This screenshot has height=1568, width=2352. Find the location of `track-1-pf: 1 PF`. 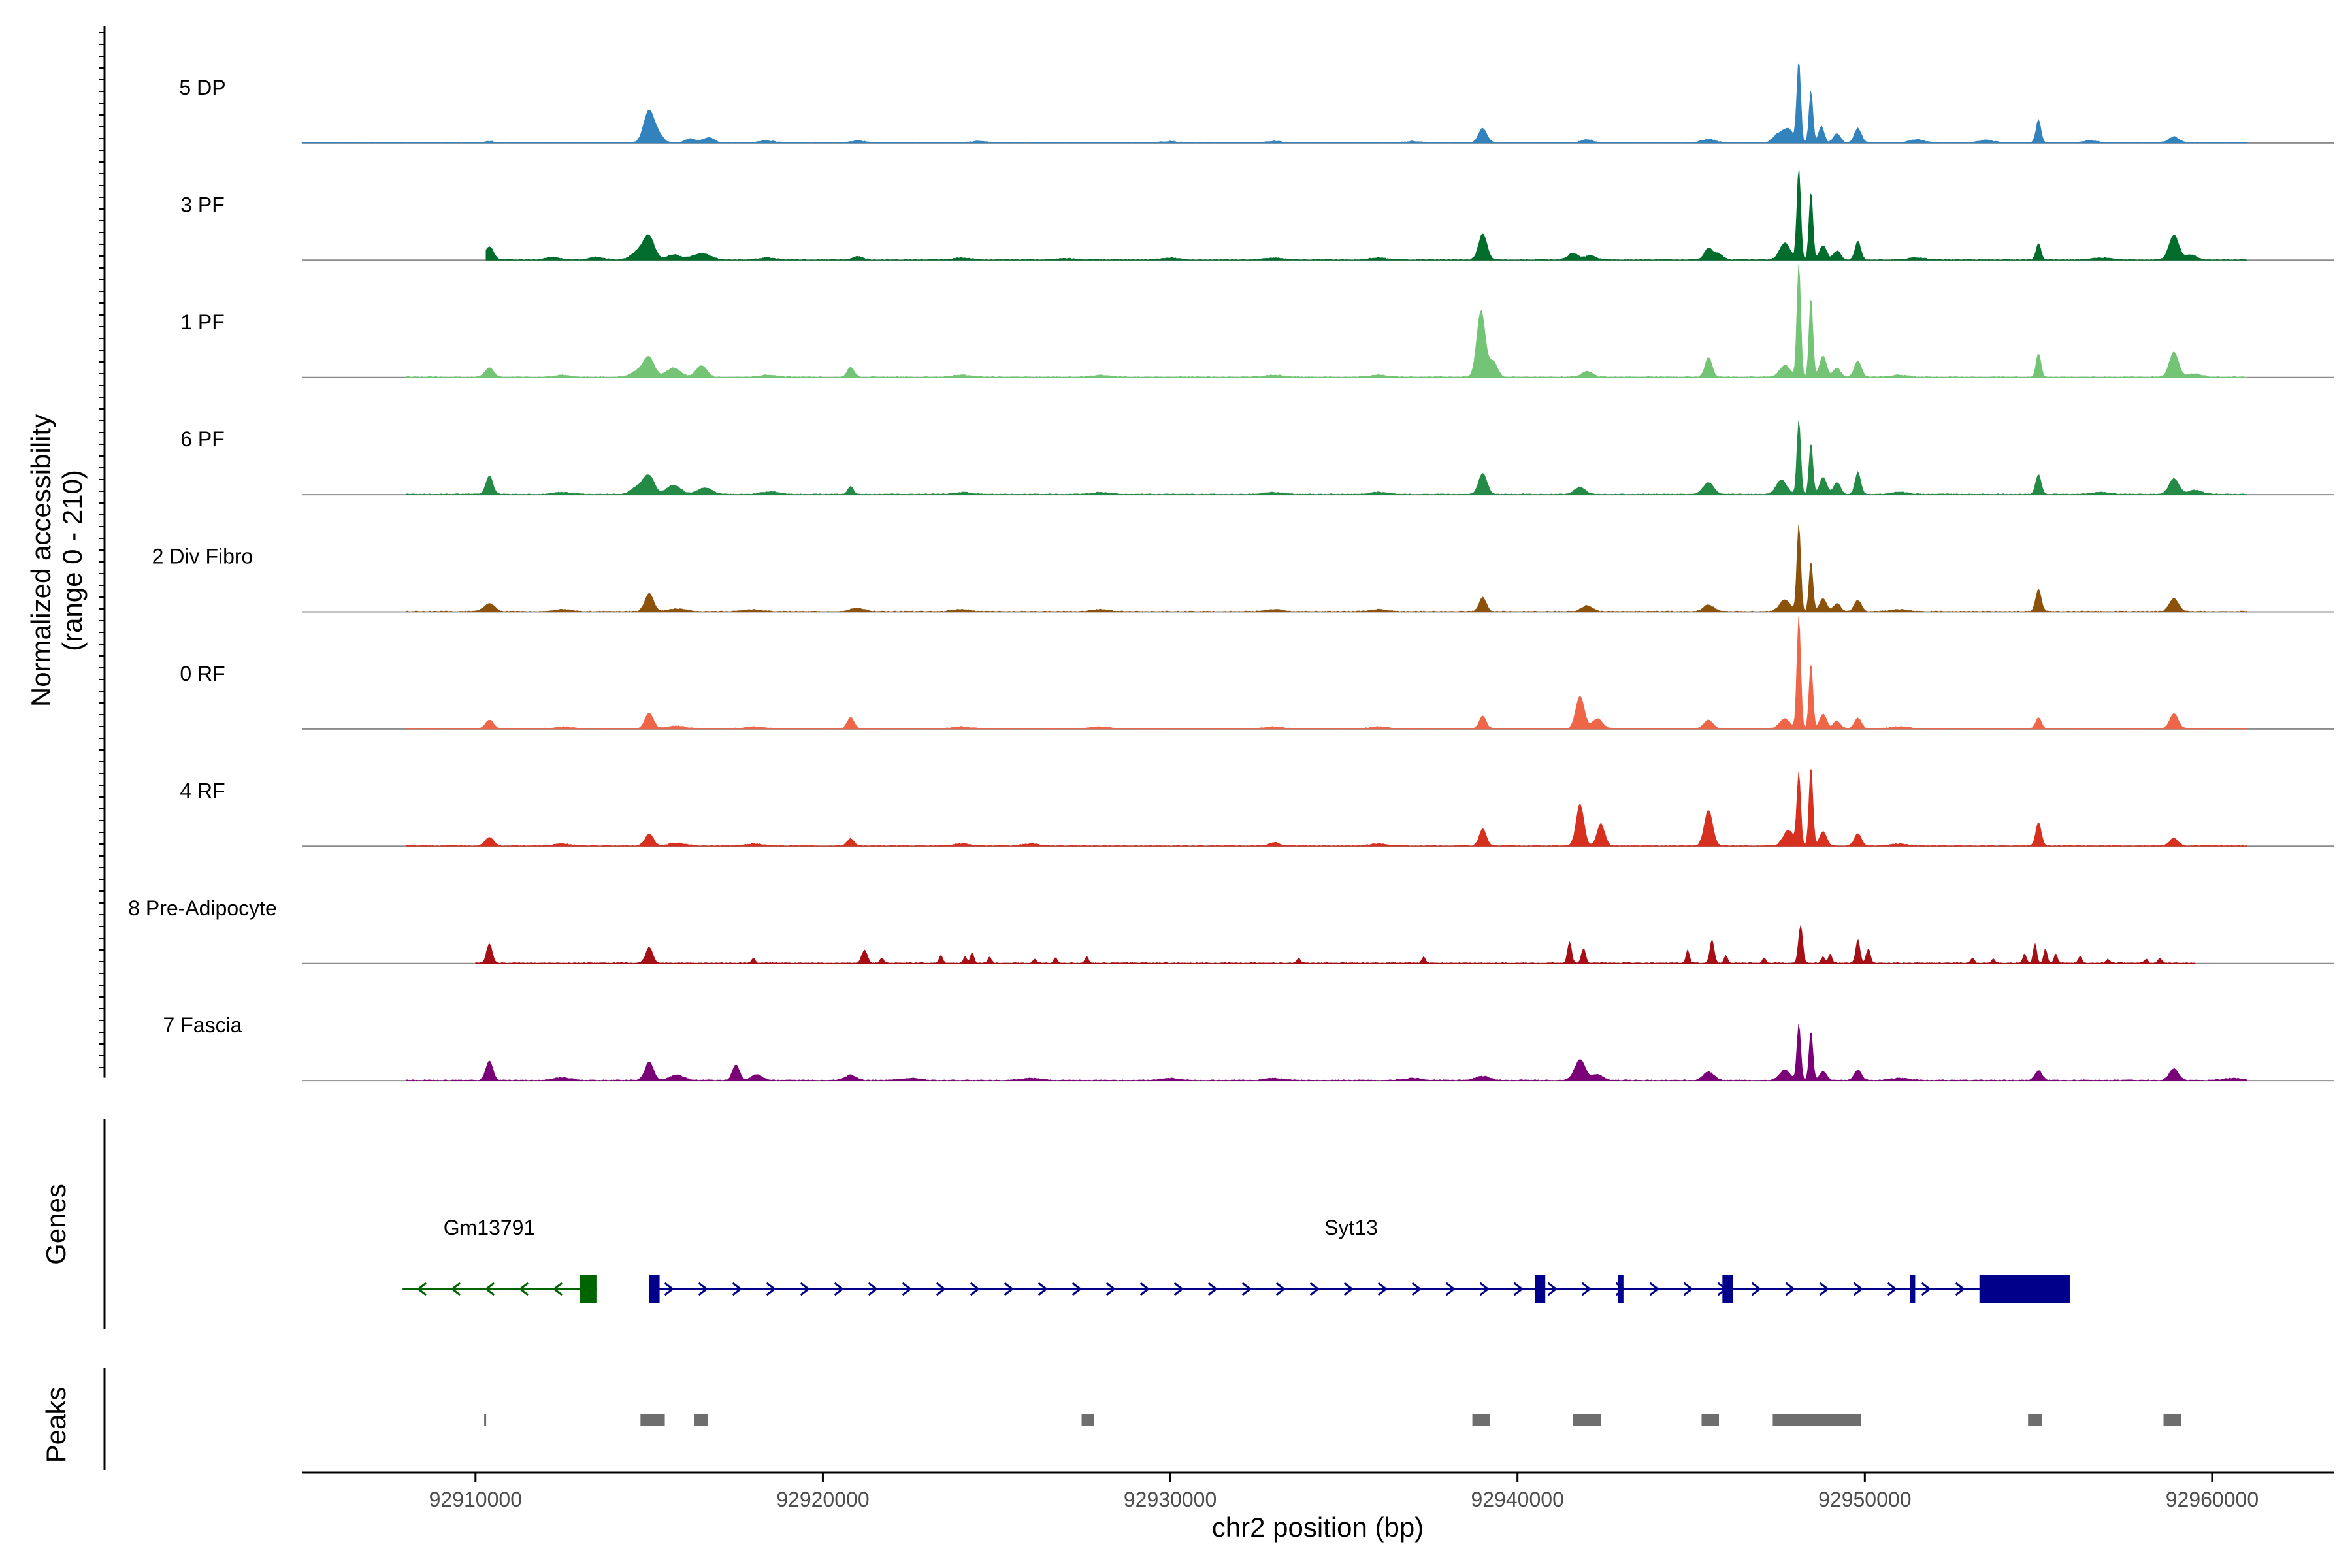

track-1-pf: 1 PF is located at coordinates (1257, 321).